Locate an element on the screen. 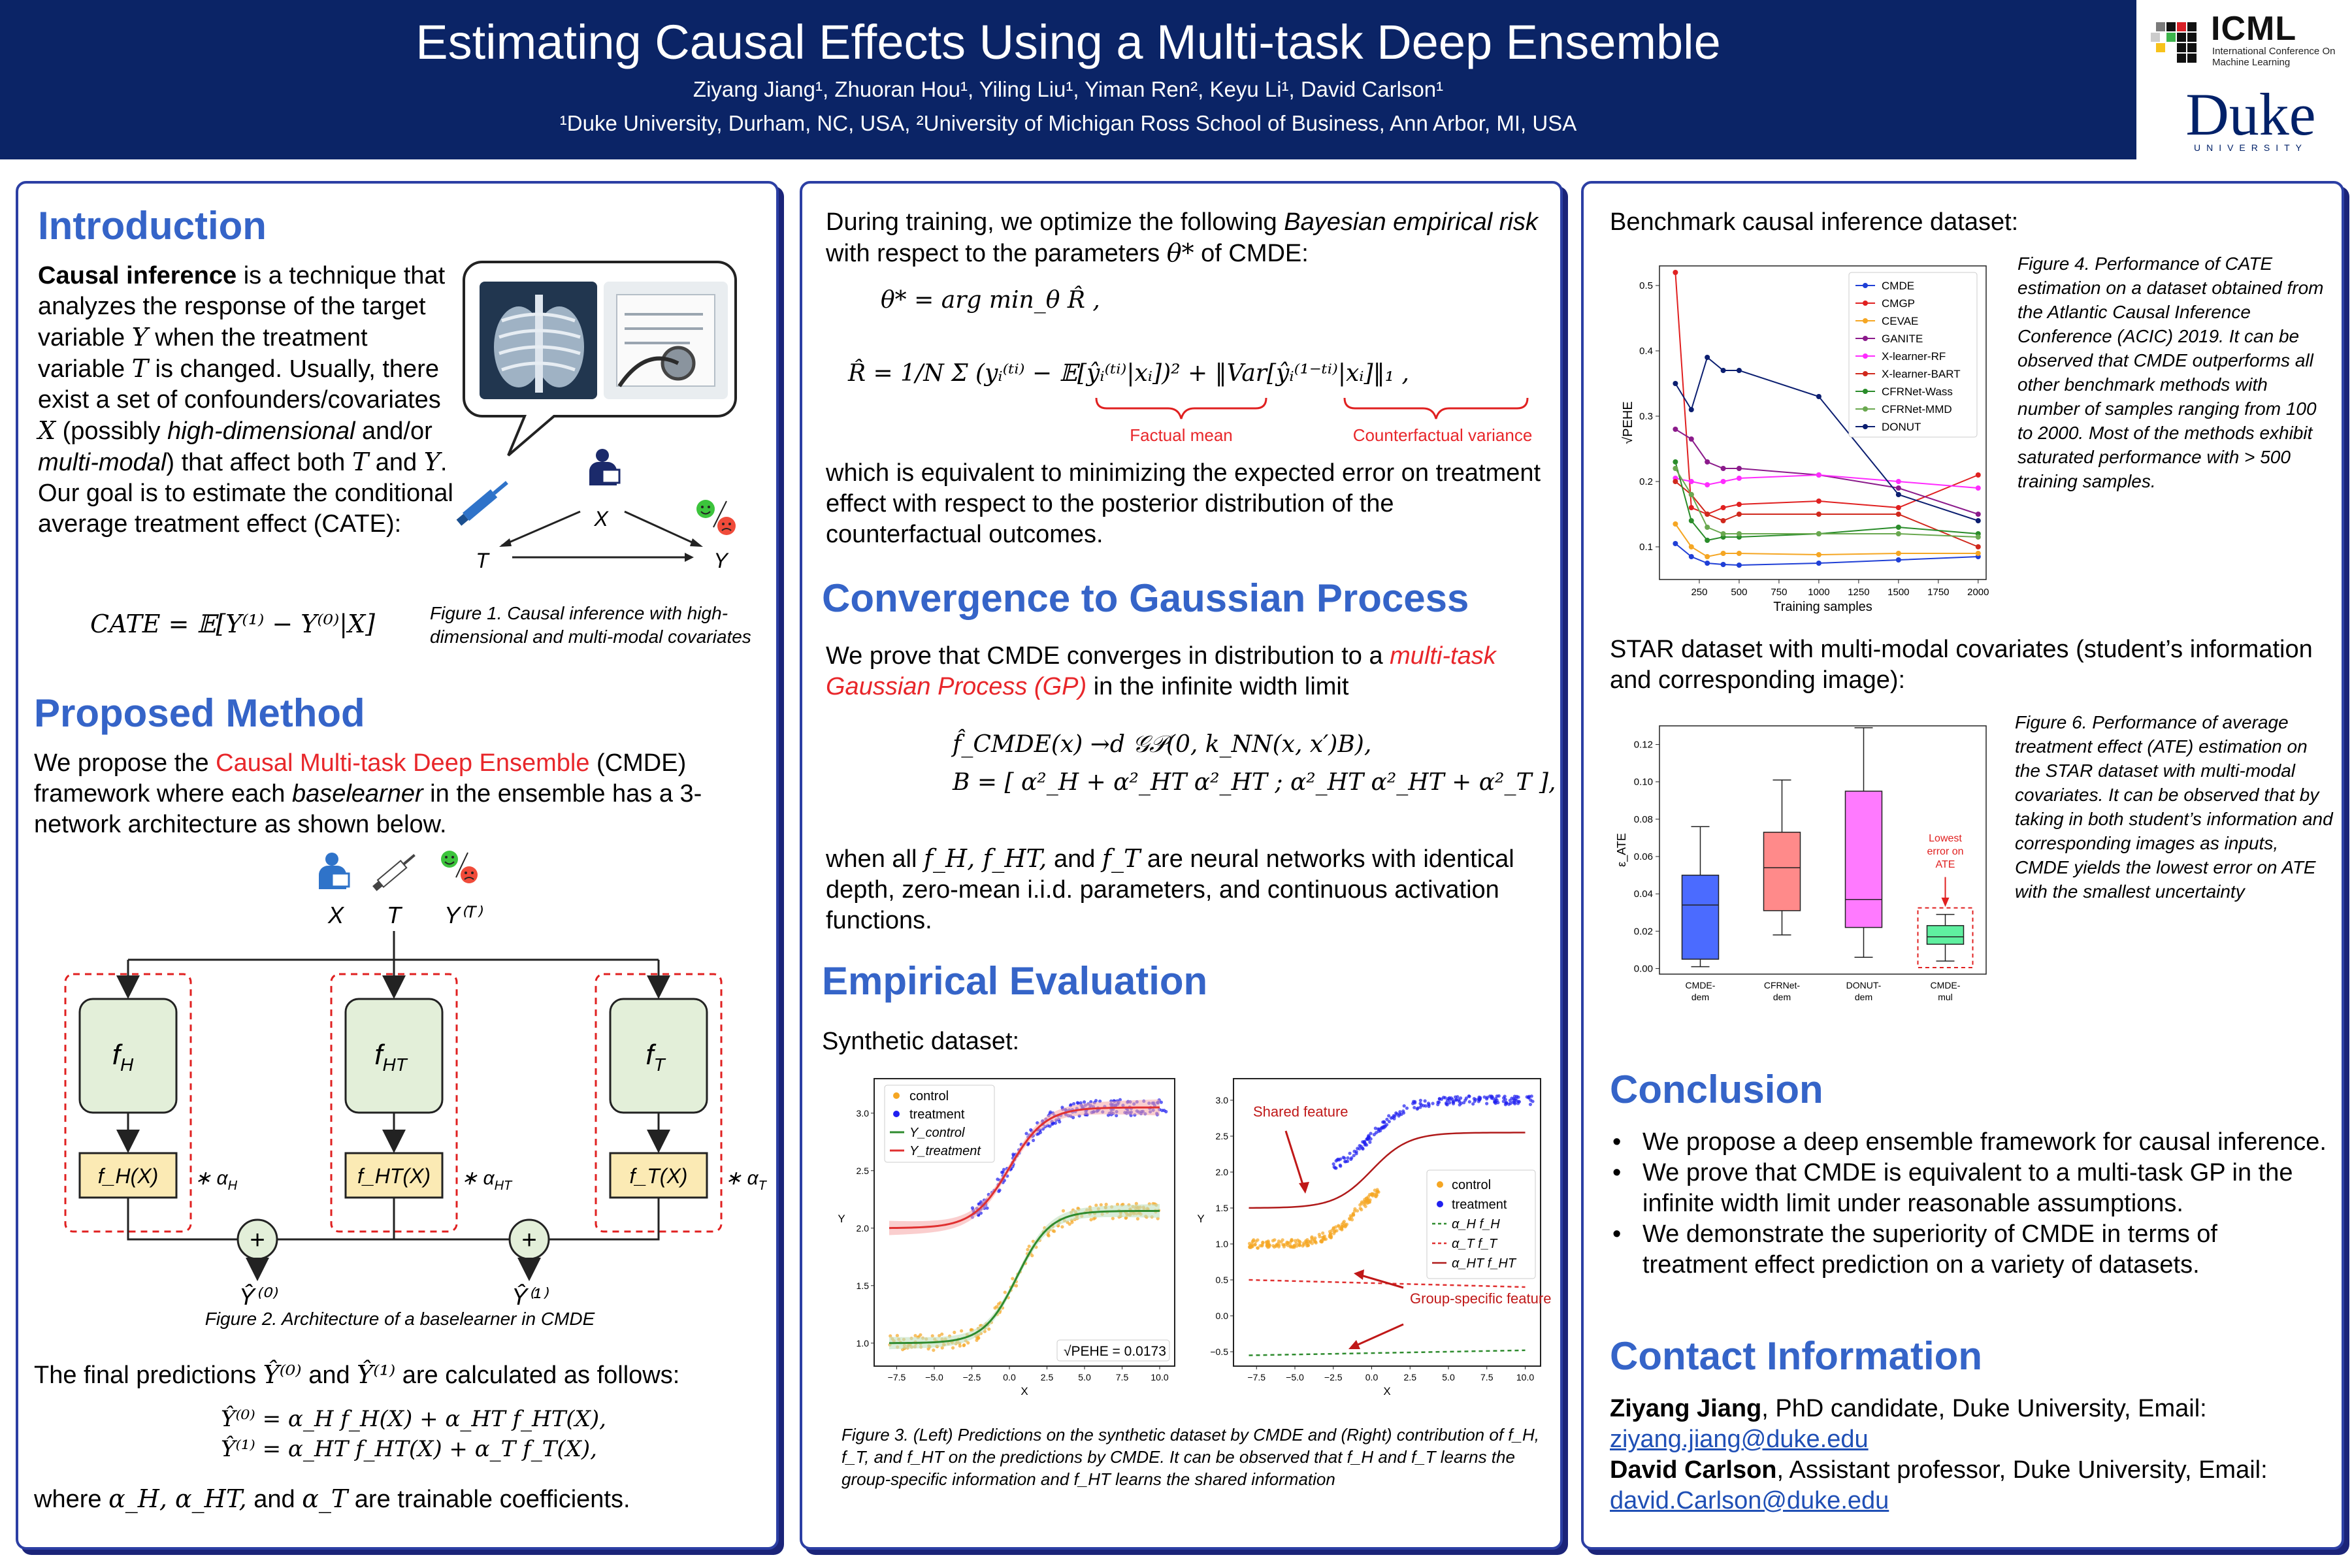 Image resolution: width=2352 pixels, height=1568 pixels. fig3L-y-tick-label: 3.0 is located at coordinates (863, 1113).